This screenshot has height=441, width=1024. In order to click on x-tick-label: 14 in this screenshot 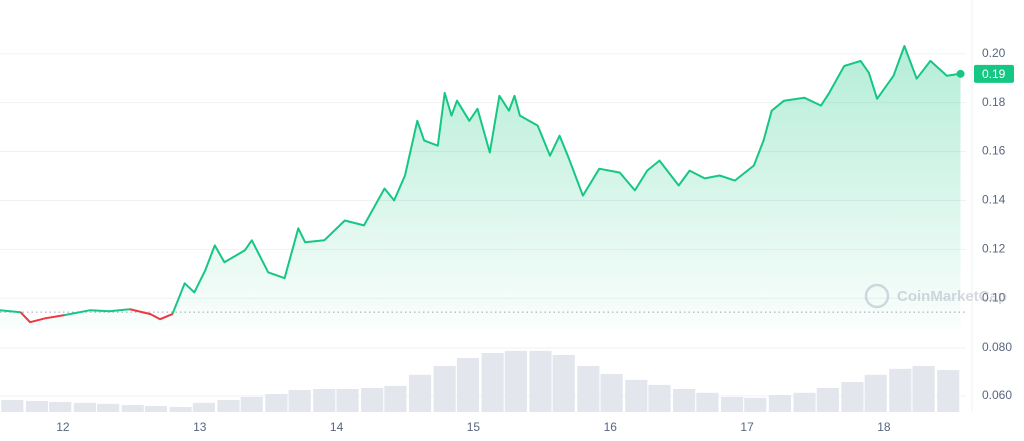, I will do `click(337, 427)`.